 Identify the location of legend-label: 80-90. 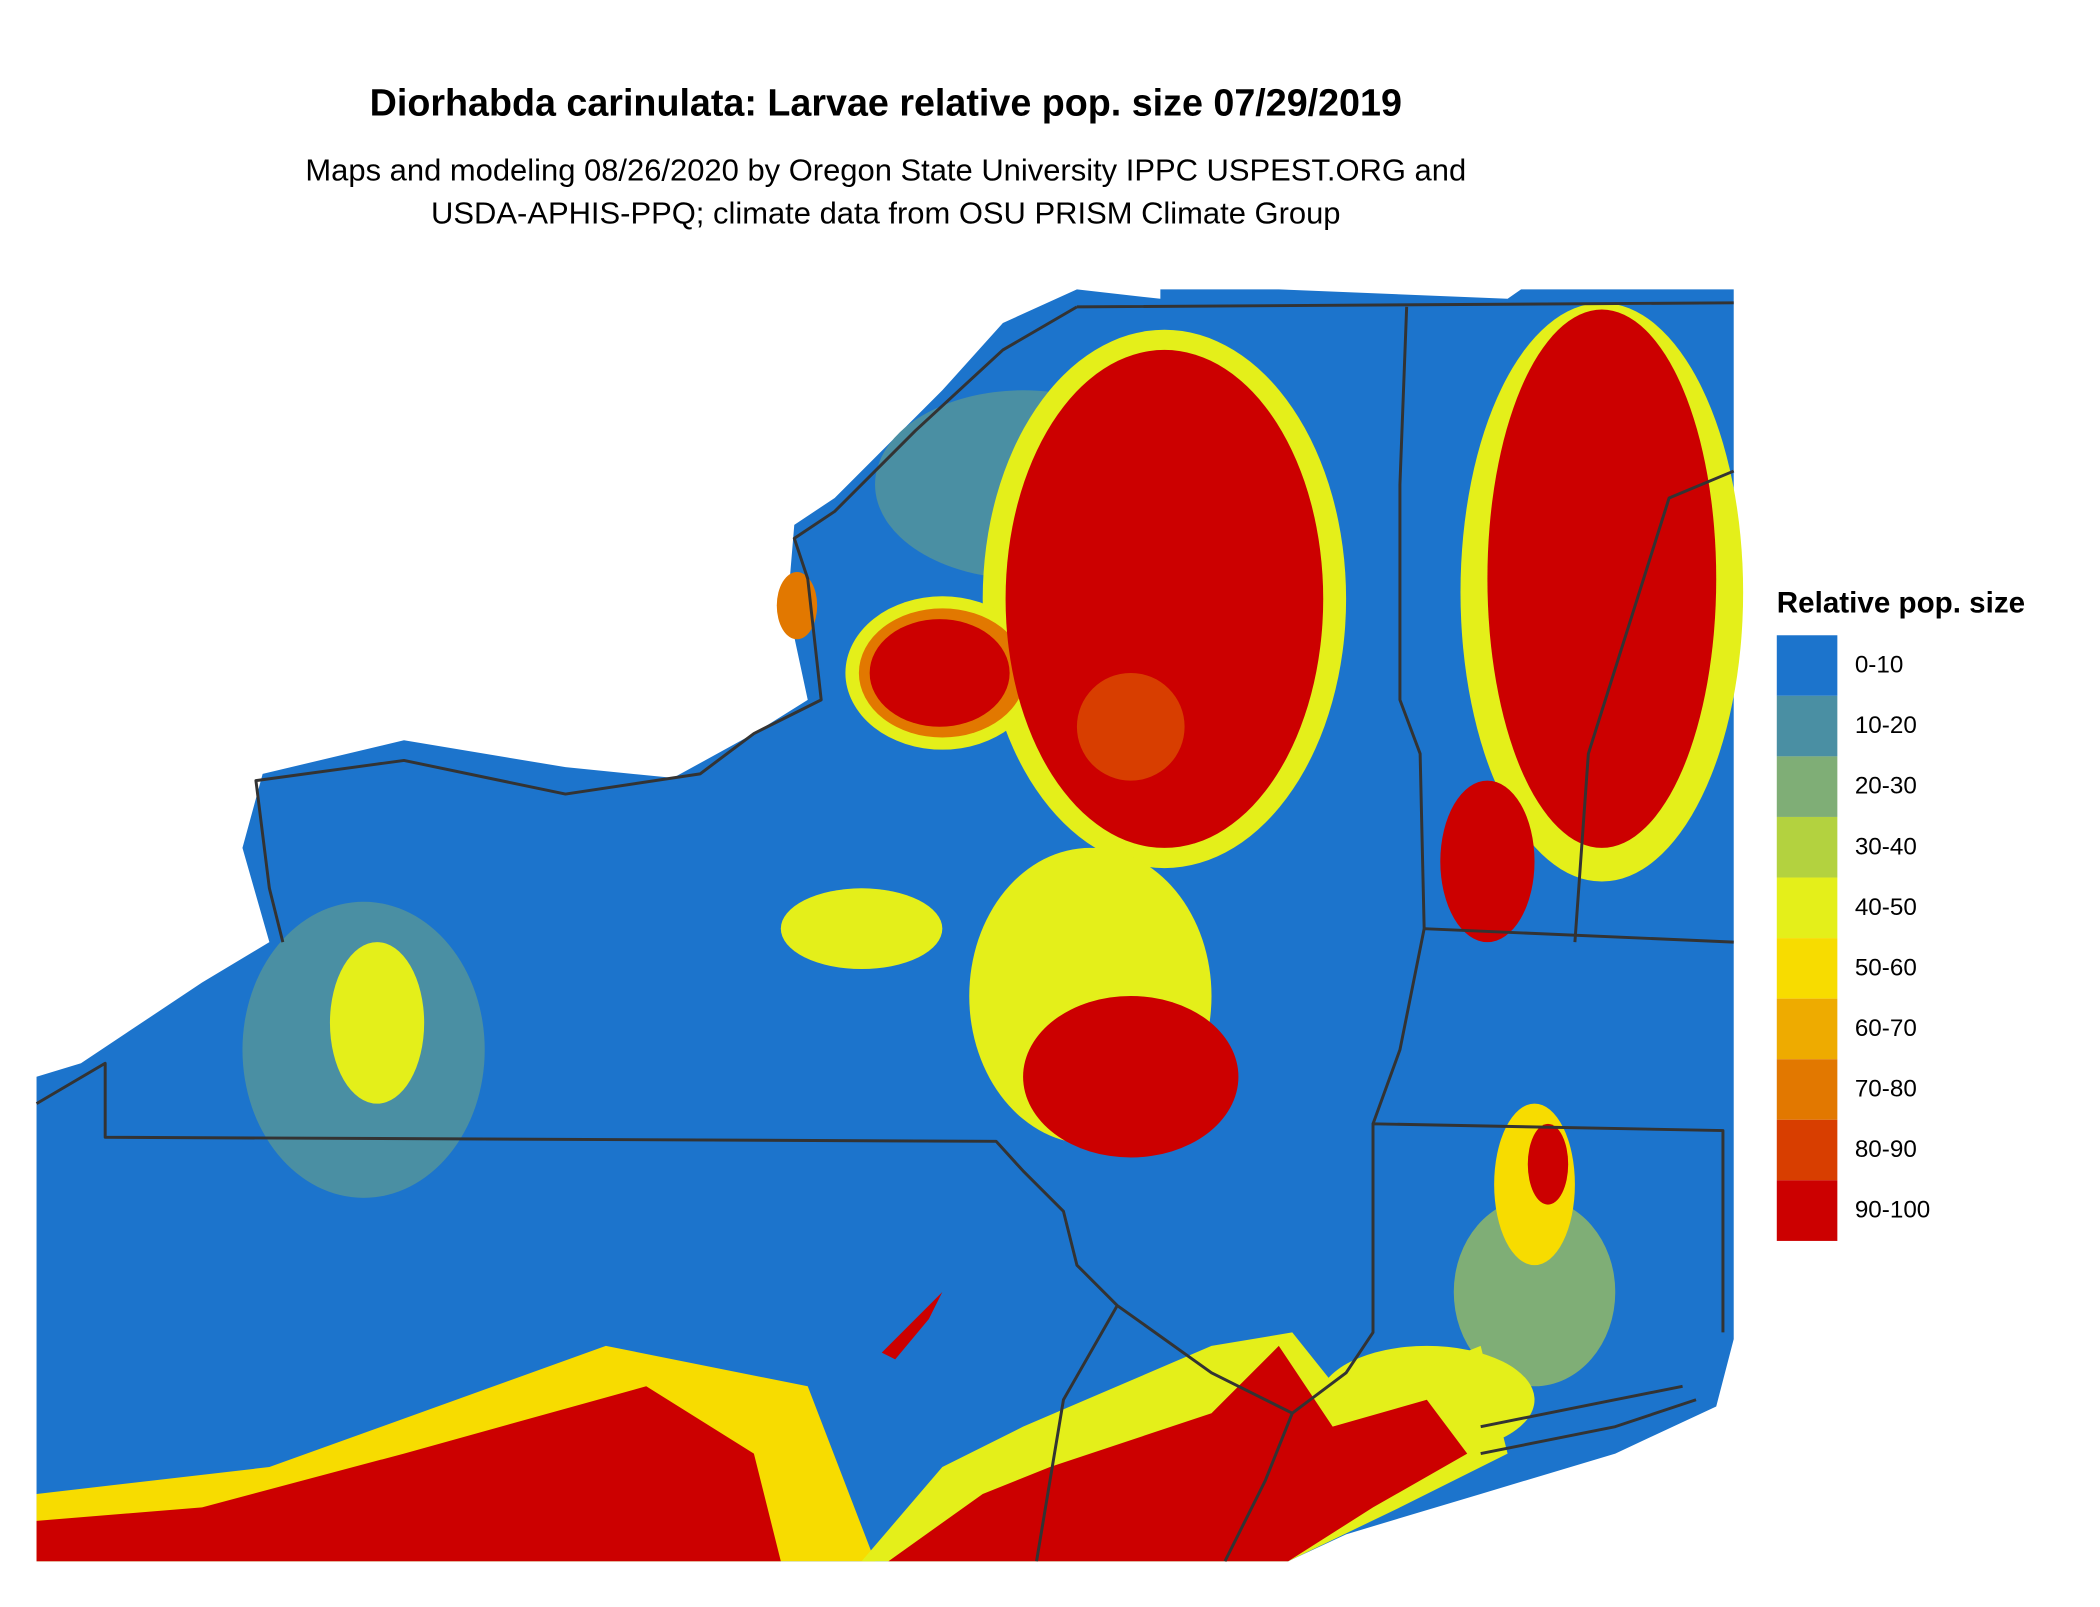
(1886, 1149).